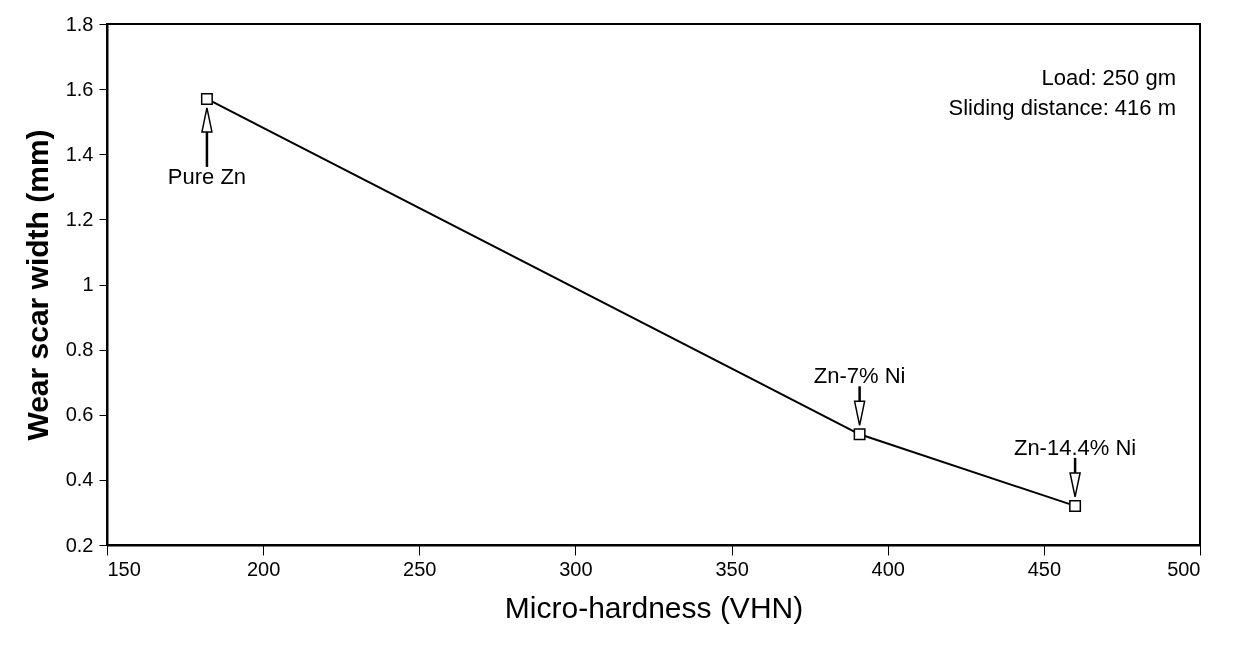 The width and height of the screenshot is (1241, 653). What do you see at coordinates (79, 414) in the screenshot?
I see `y-tick-label: 0.6` at bounding box center [79, 414].